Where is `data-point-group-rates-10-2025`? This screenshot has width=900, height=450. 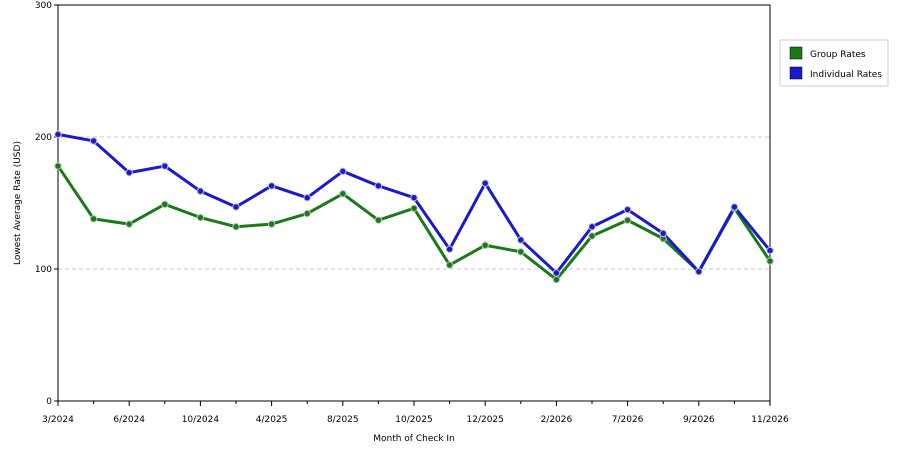
data-point-group-rates-10-2025 is located at coordinates (414, 208).